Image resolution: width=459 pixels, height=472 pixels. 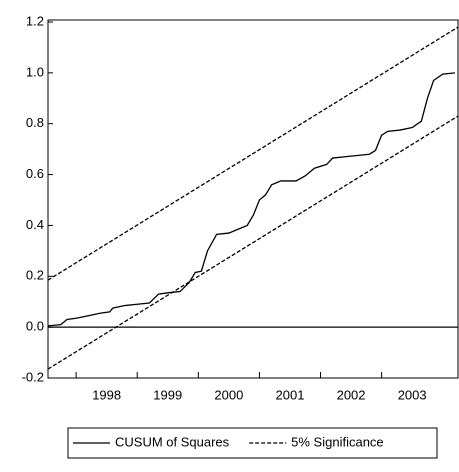 What do you see at coordinates (252, 443) in the screenshot?
I see `legend-box` at bounding box center [252, 443].